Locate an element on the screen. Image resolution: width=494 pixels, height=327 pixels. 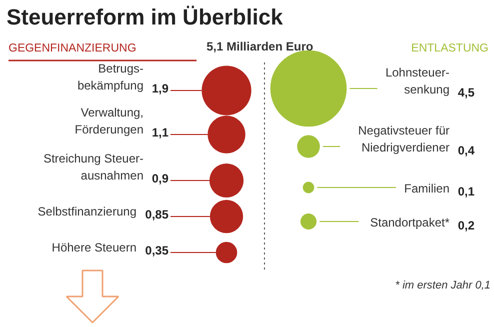
data-label: 0,2 is located at coordinates (466, 225).